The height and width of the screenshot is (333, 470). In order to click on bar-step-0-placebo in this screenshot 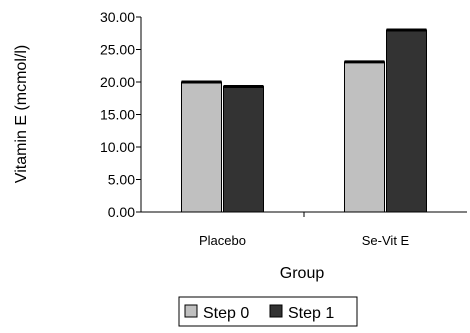, I will do `click(201, 147)`.